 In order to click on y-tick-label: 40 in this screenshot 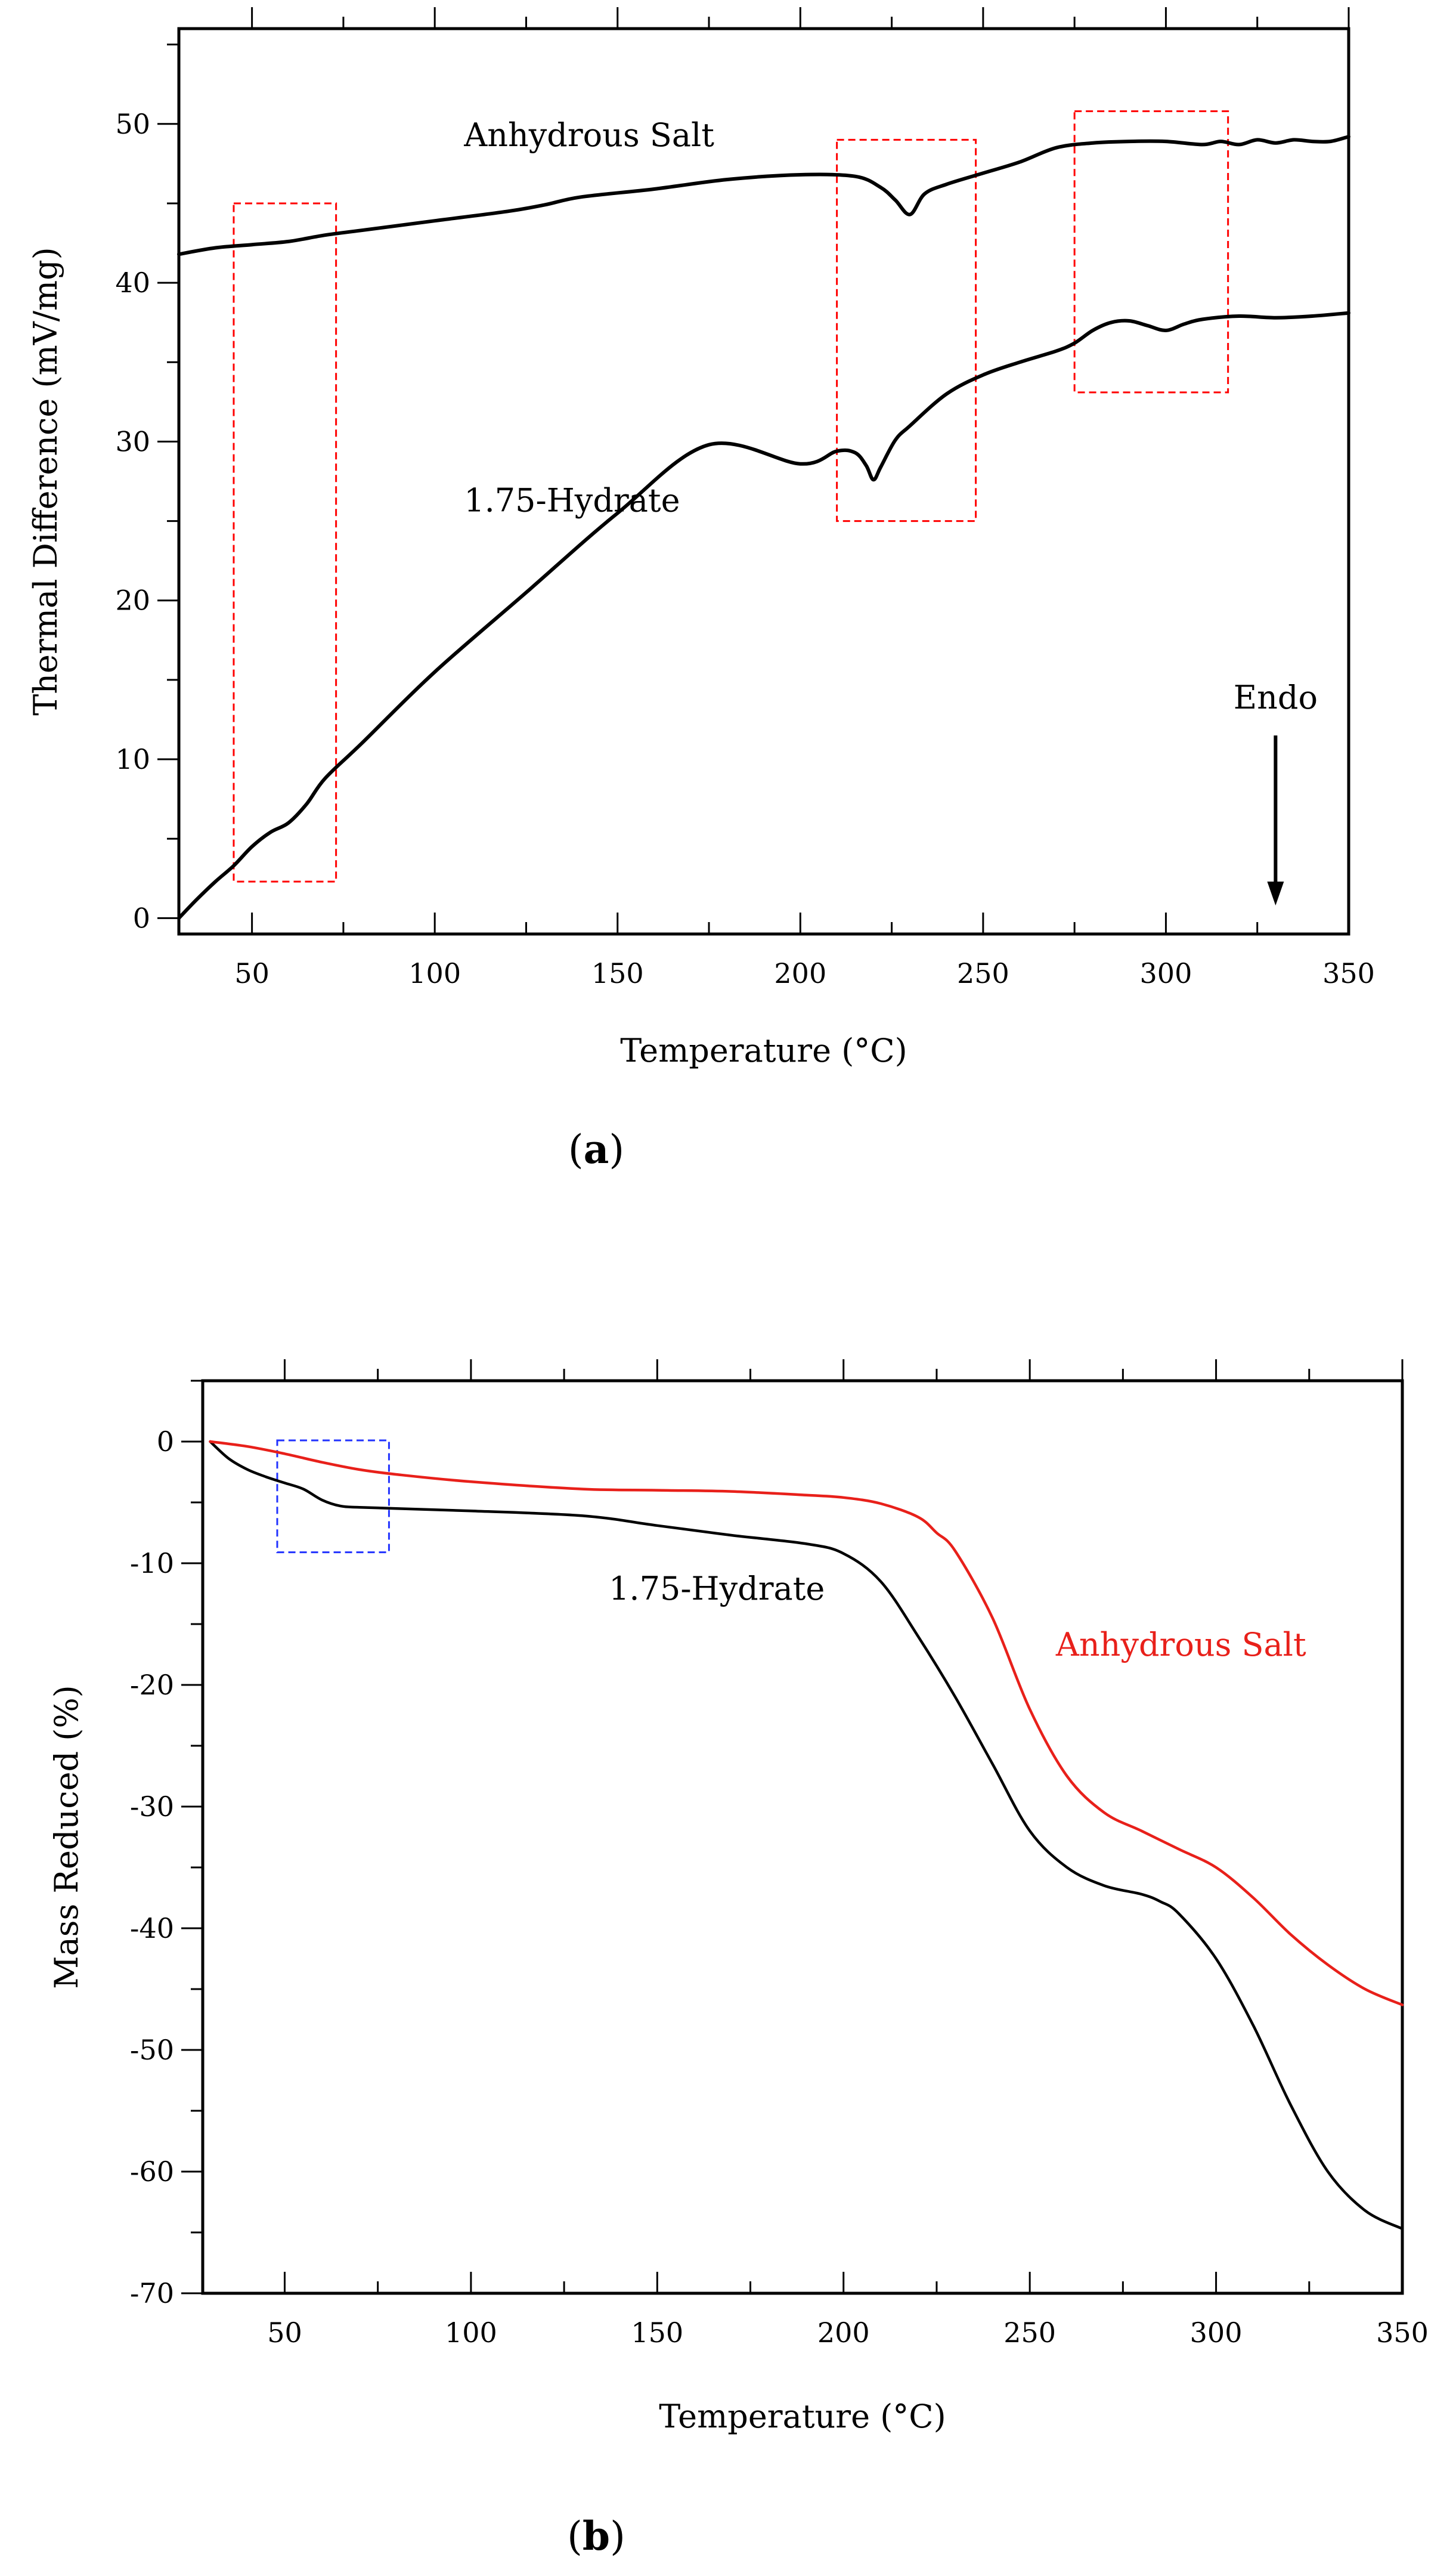, I will do `click(132, 283)`.